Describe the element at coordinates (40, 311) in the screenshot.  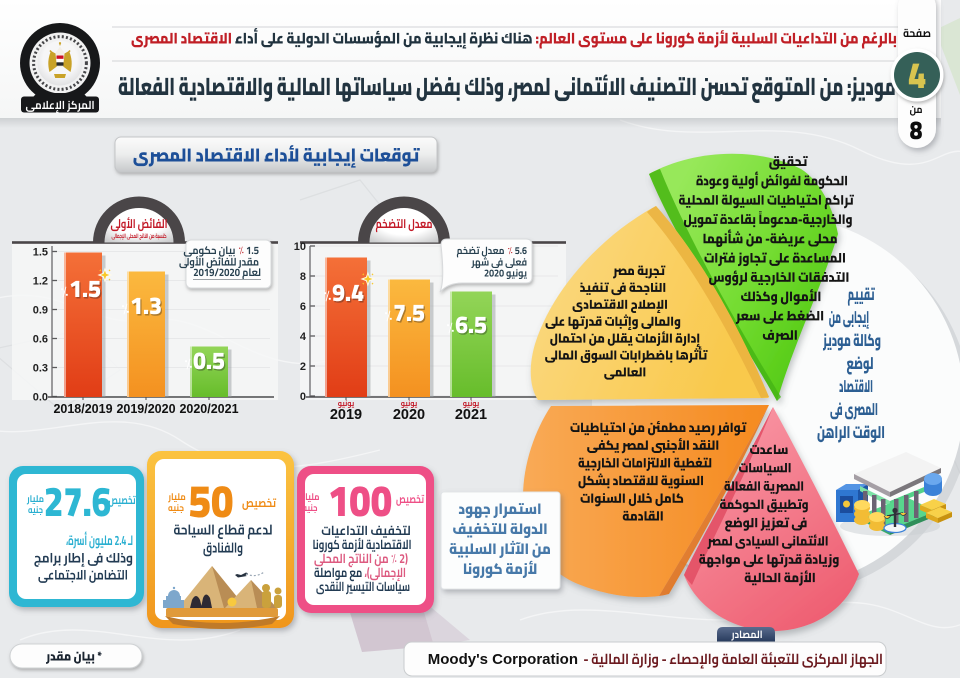
I see `svg-text: 0.9` at that location.